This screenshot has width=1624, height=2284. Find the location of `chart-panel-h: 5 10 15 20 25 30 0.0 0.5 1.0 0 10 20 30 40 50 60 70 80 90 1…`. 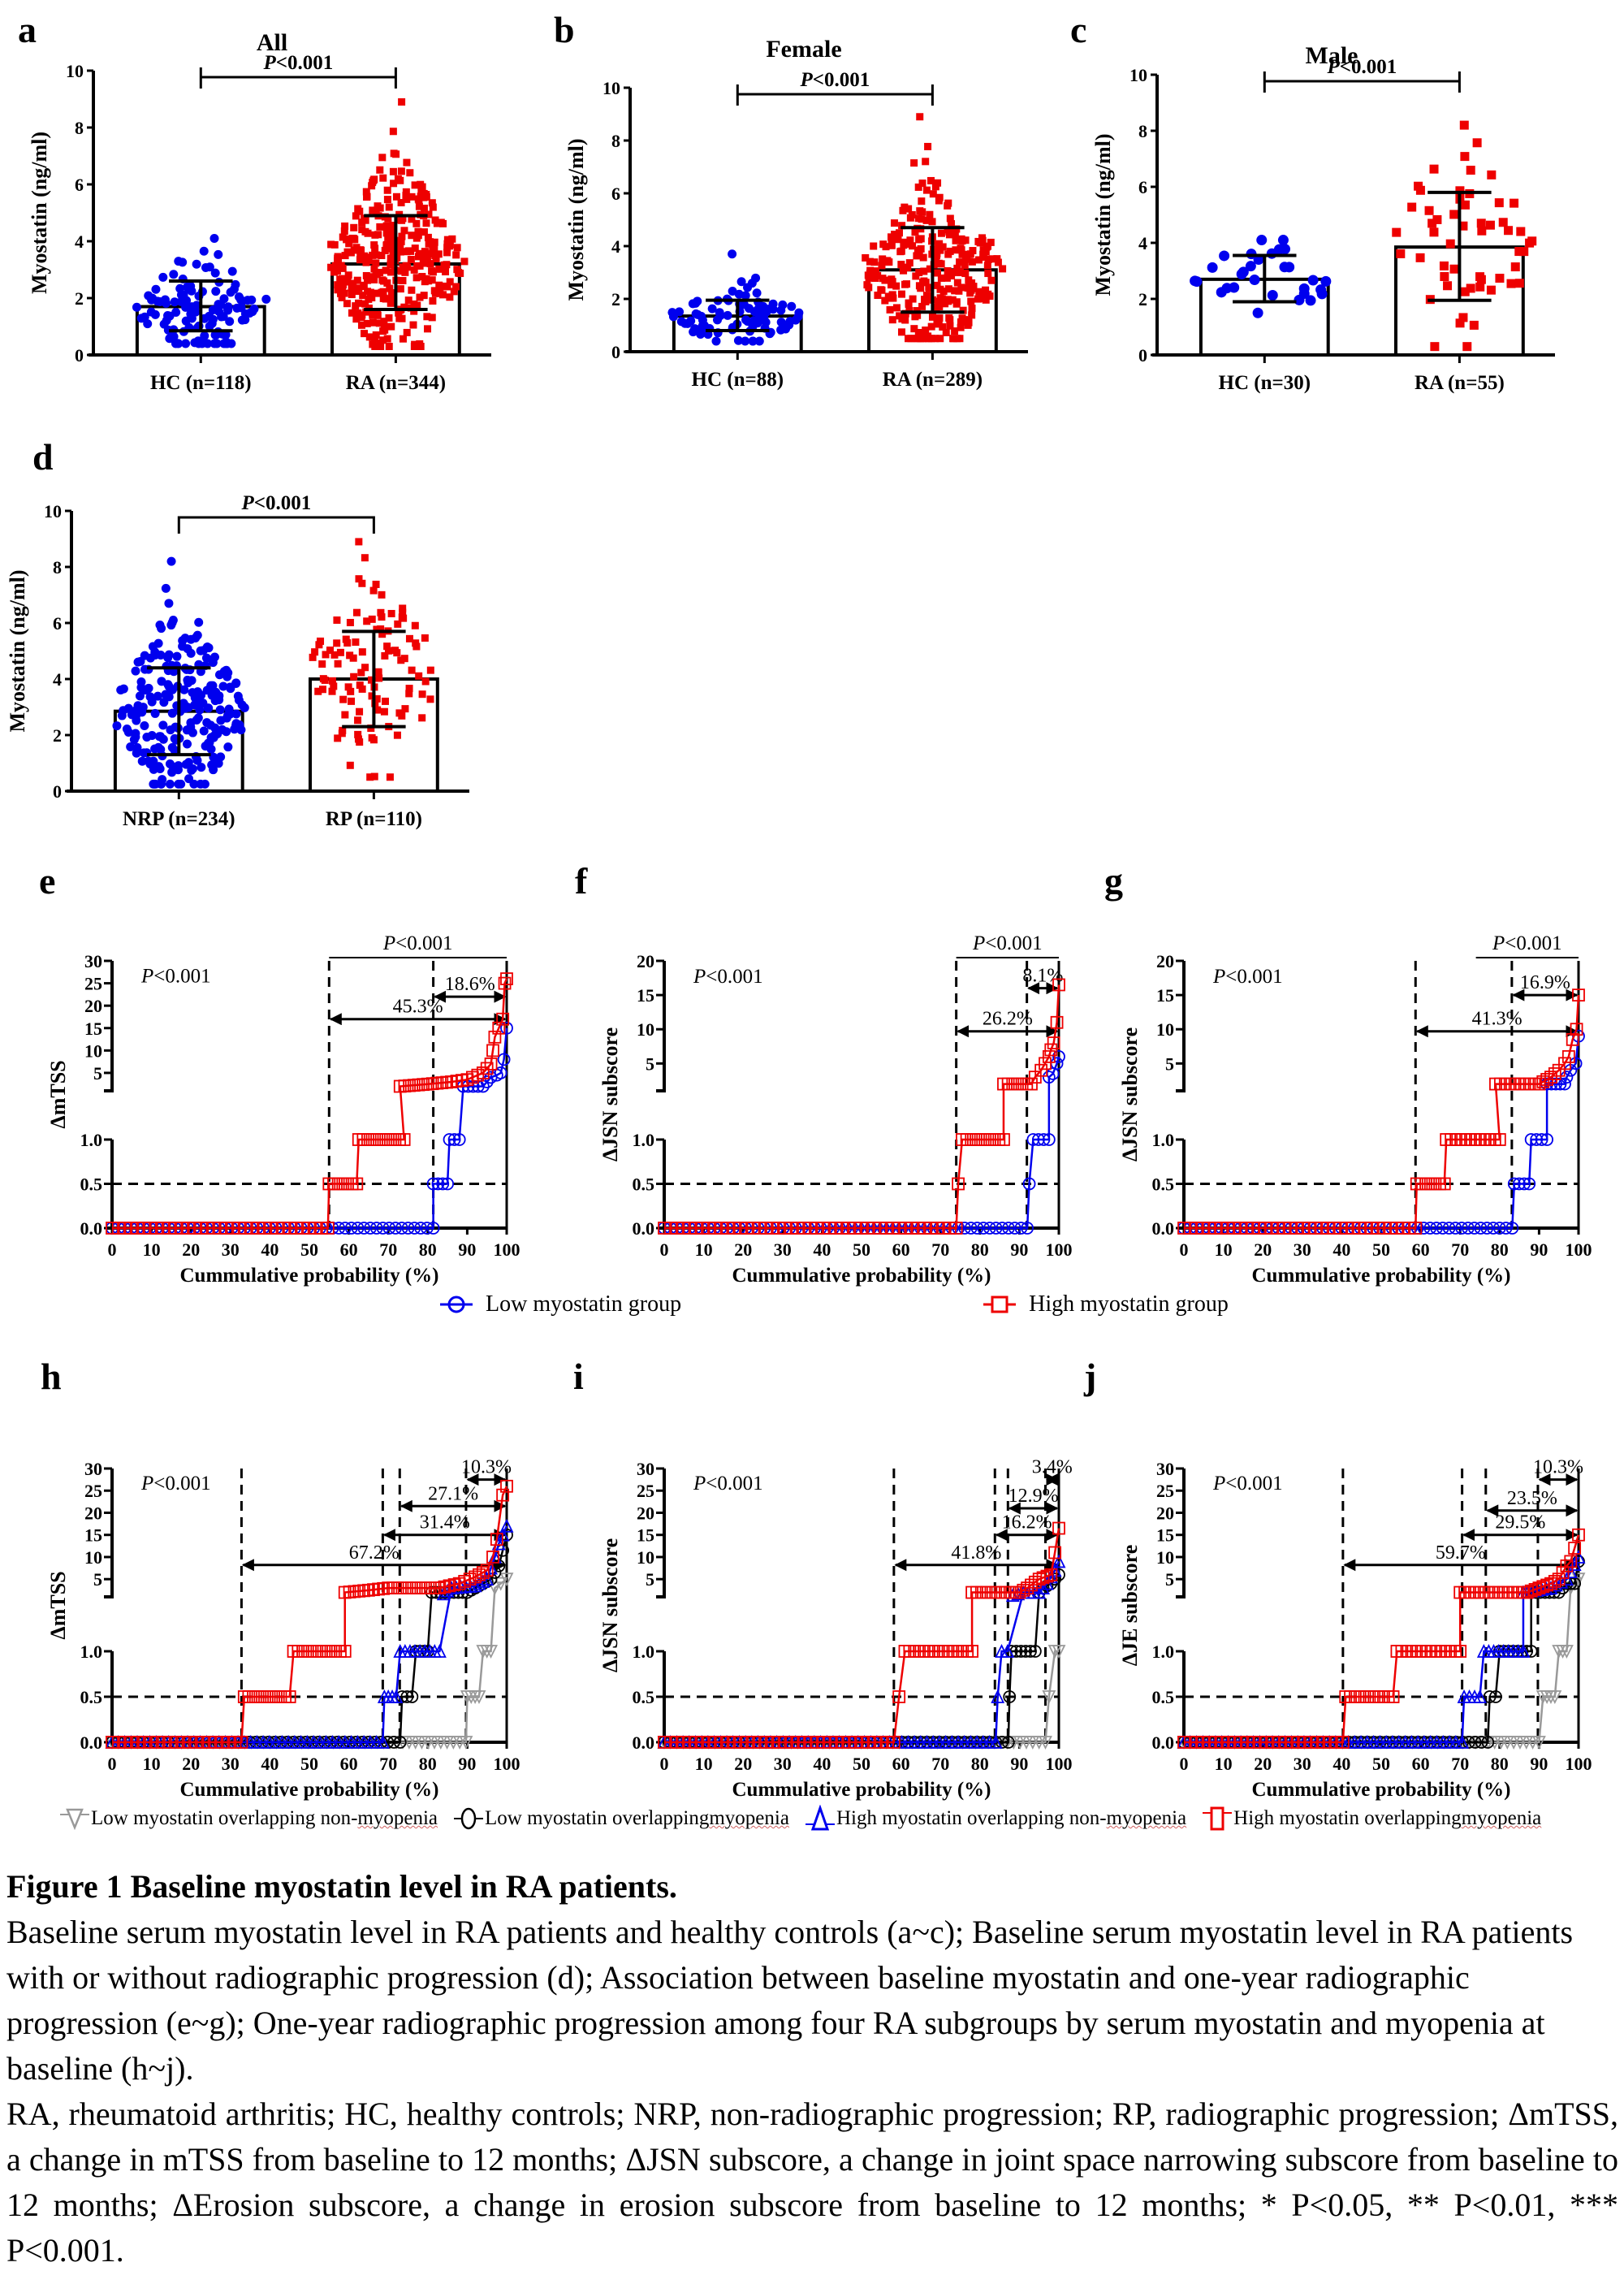

chart-panel-h: 5 10 15 20 25 30 0.0 0.5 1.0 0 10 20 30 40 50 60 70 80 90 1… is located at coordinates (276, 1570).